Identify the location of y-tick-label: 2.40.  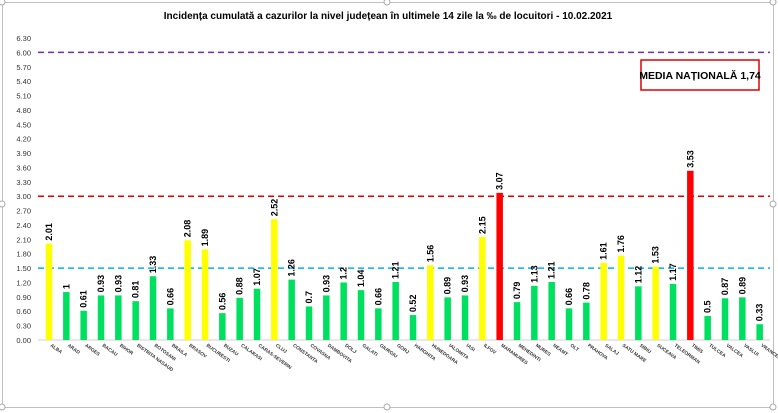
(23, 225).